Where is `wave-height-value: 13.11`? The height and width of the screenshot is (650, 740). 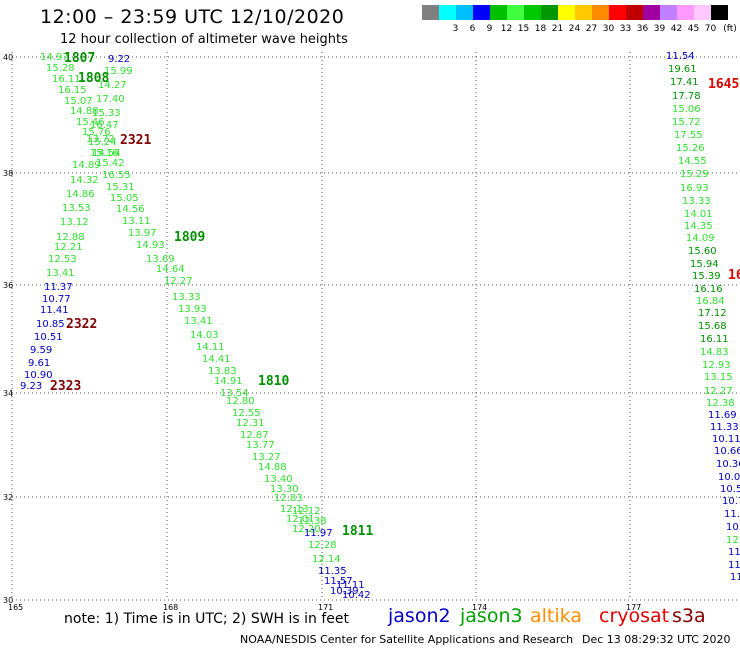 wave-height-value: 13.11 is located at coordinates (136, 221).